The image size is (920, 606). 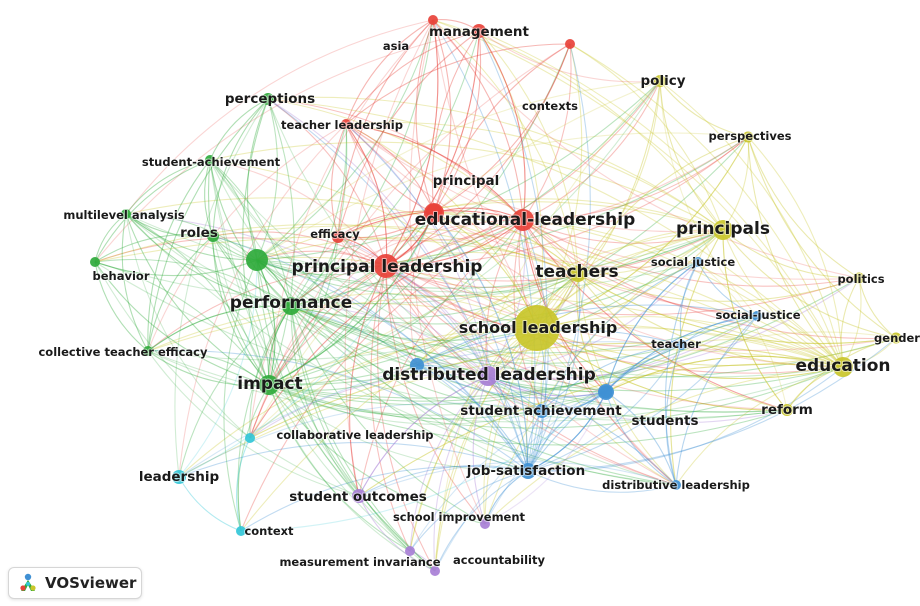 I want to click on node-politics, so click(x=859, y=278).